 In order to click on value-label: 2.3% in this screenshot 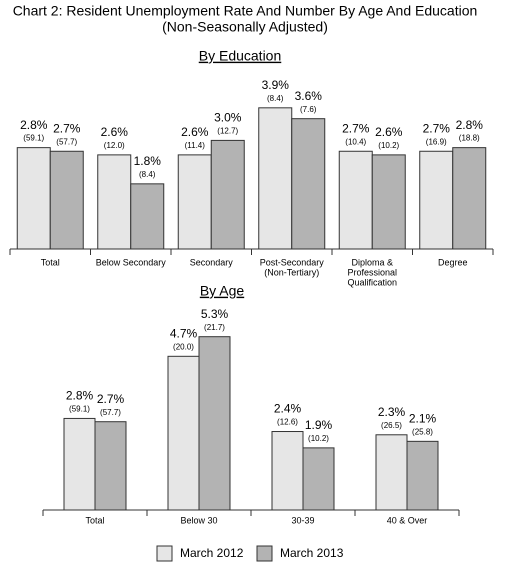, I will do `click(392, 412)`.